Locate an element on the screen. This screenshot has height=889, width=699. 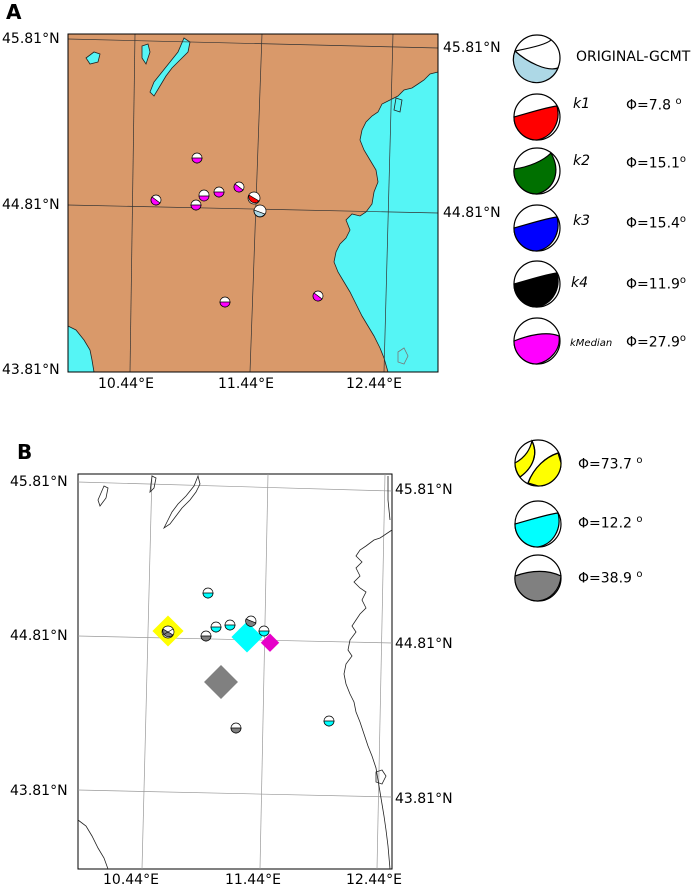
beachball-a9 is located at coordinates (225, 302).